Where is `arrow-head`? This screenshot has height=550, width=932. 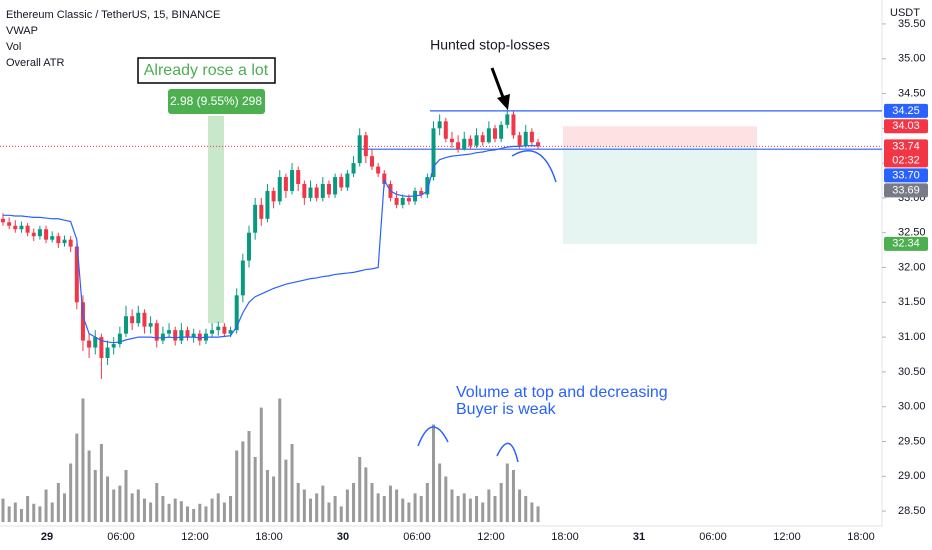 arrow-head is located at coordinates (503, 102).